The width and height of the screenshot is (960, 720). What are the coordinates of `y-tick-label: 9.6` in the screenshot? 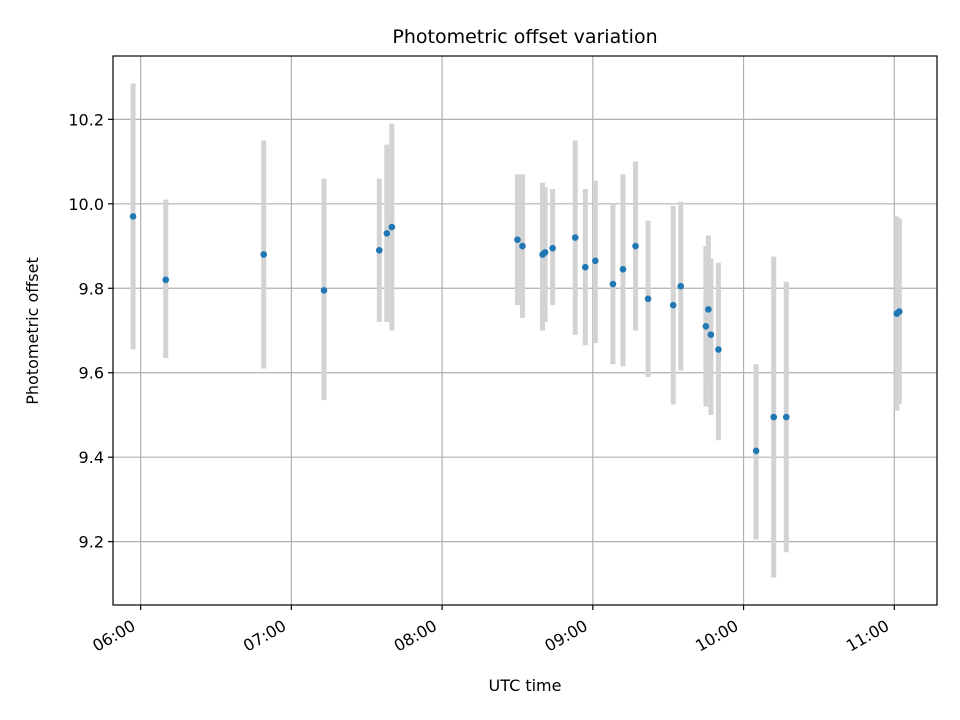 It's located at (91, 373).